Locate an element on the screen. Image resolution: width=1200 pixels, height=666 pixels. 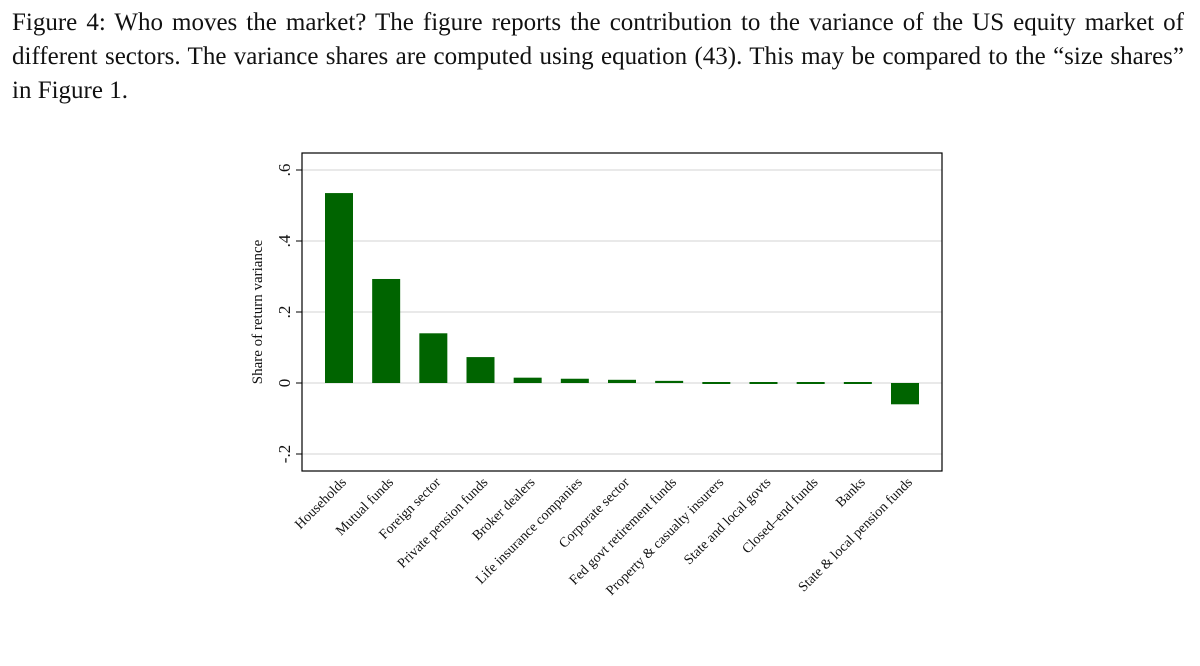
y-axis: -.2 0 .2 .4 .6 is located at coordinates (288, 313).